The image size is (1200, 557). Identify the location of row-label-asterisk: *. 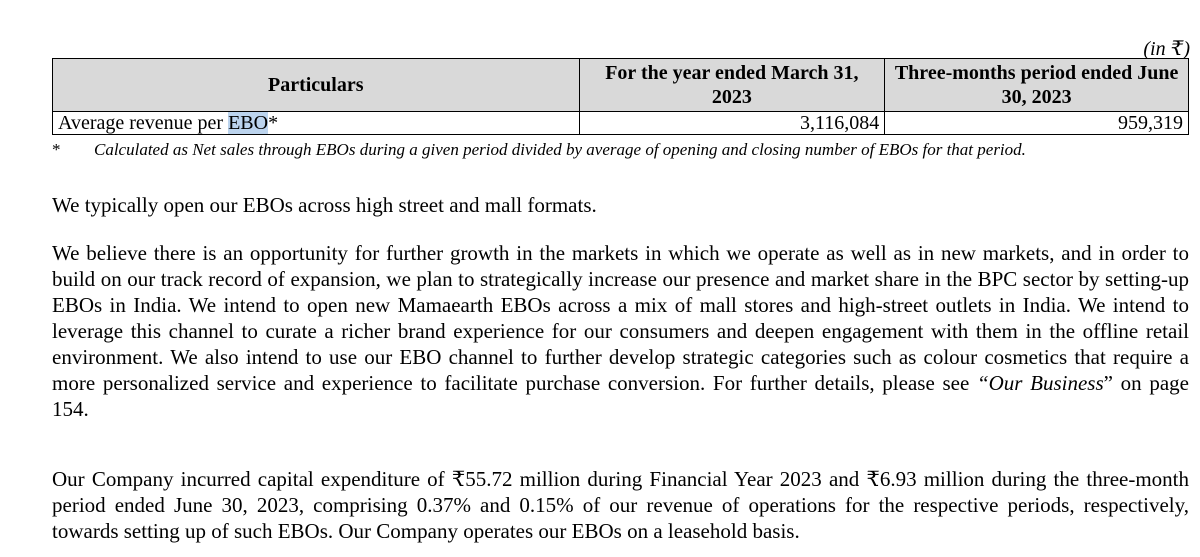
(273, 123).